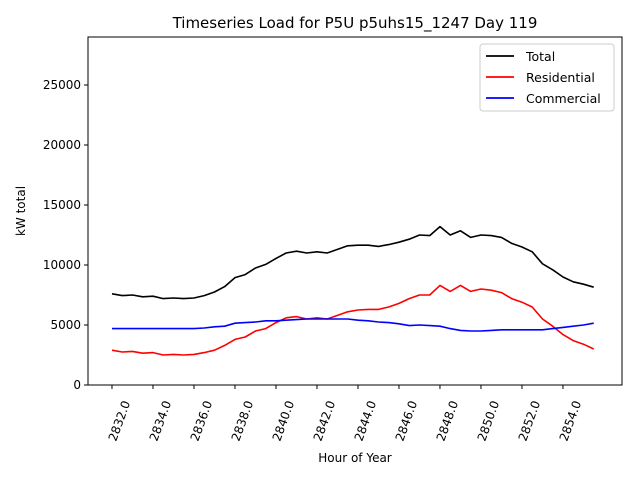 The image size is (640, 480). I want to click on legend-label-total: Total, so click(540, 56).